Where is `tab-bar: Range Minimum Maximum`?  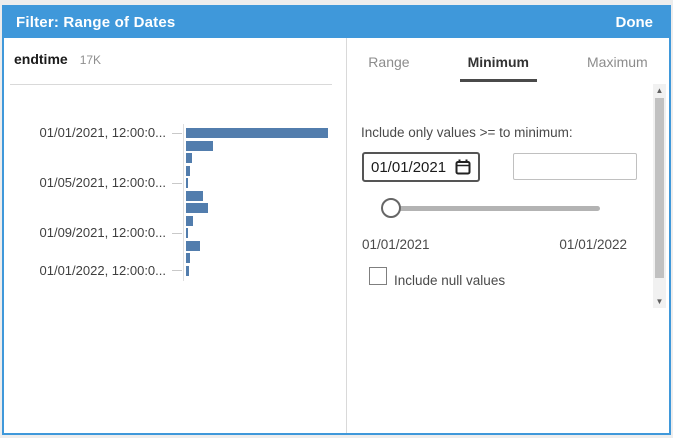 tab-bar: Range Minimum Maximum is located at coordinates (508, 65).